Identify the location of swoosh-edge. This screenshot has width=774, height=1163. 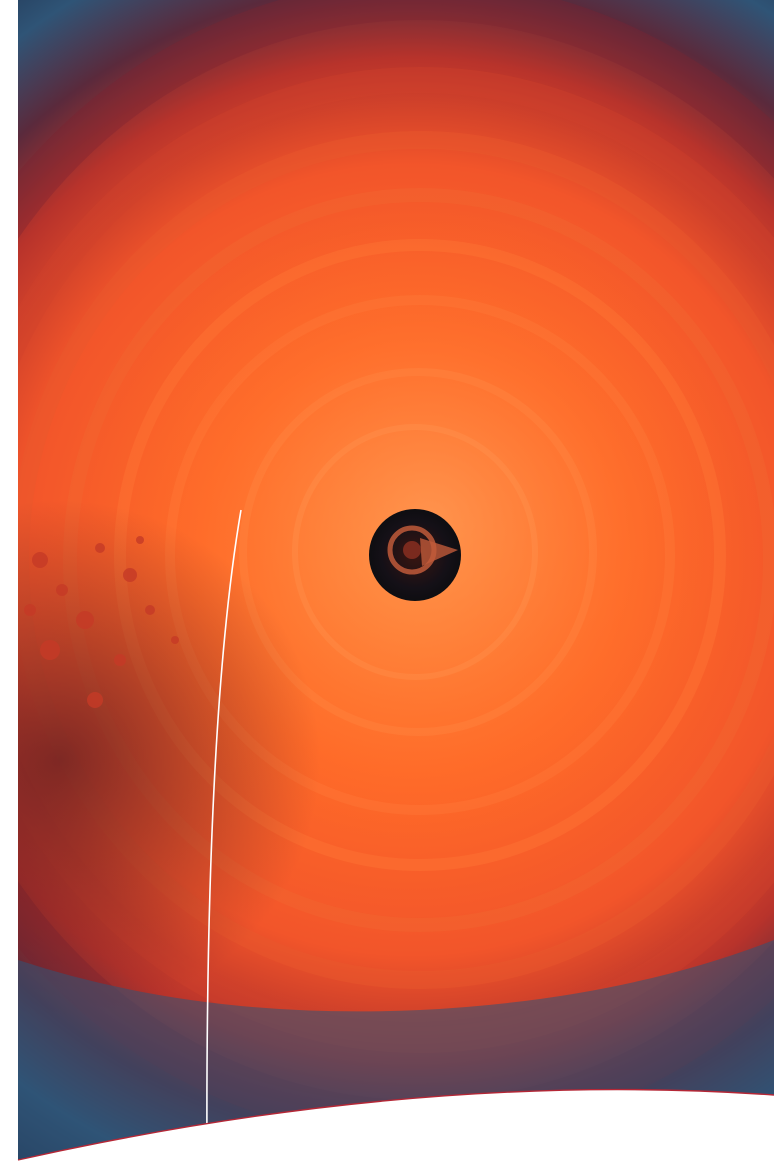
(395, 1124).